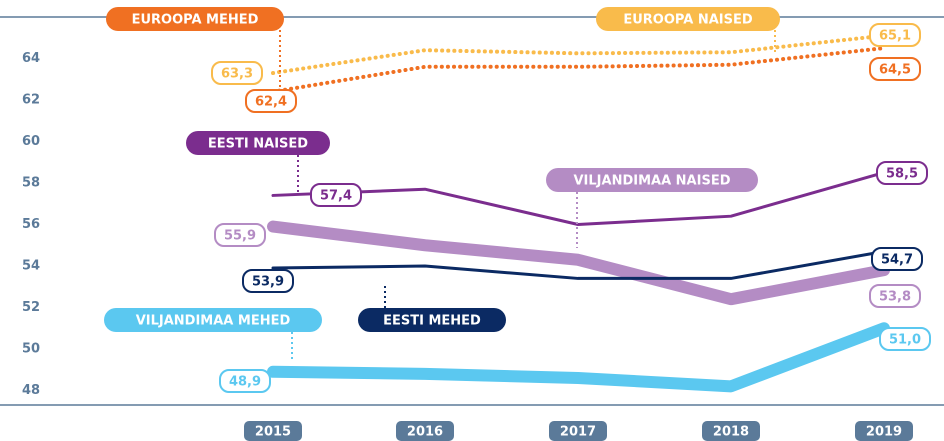 The width and height of the screenshot is (944, 441). I want to click on value-label: 63,3, so click(237, 74).